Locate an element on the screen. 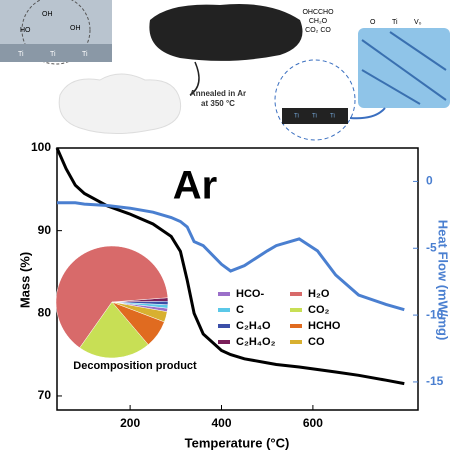 This screenshot has width=454, height=456. y-tick-label: 90 is located at coordinates (45, 230).